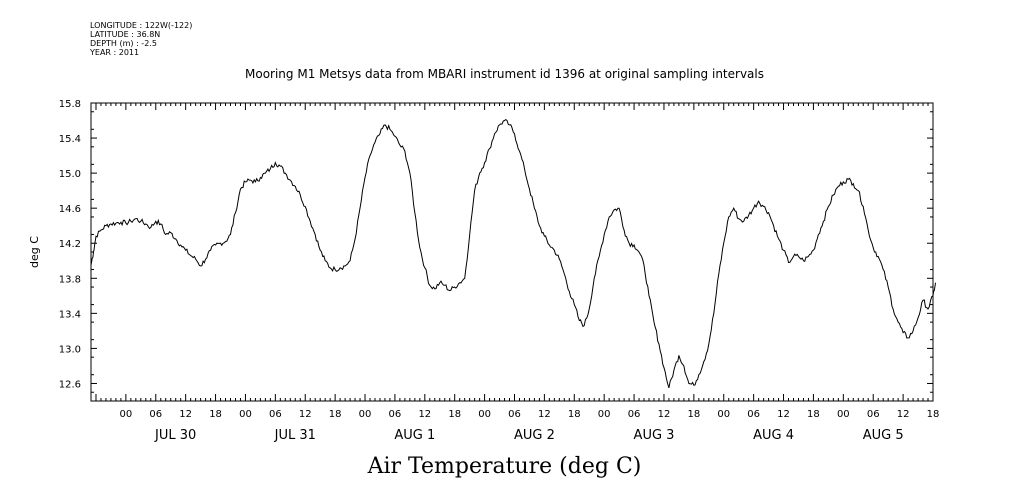 This screenshot has width=1009, height=504. What do you see at coordinates (70, 209) in the screenshot?
I see `y-tick-label: 14.6` at bounding box center [70, 209].